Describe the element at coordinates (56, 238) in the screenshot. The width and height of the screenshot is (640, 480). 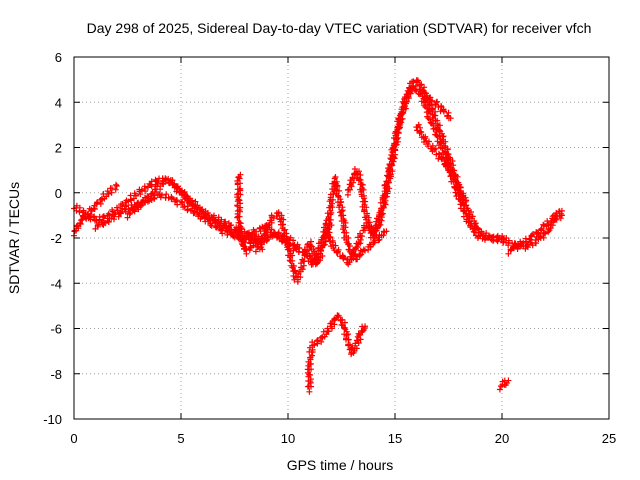
I see `y-tick-label: -2` at that location.